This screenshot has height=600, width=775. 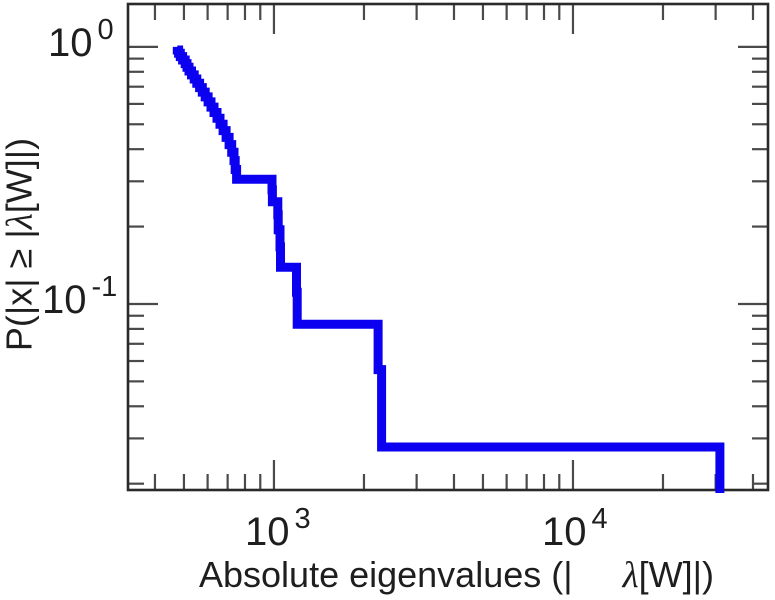 What do you see at coordinates (105, 30) in the screenshot?
I see `y-tick-exponent: 0` at bounding box center [105, 30].